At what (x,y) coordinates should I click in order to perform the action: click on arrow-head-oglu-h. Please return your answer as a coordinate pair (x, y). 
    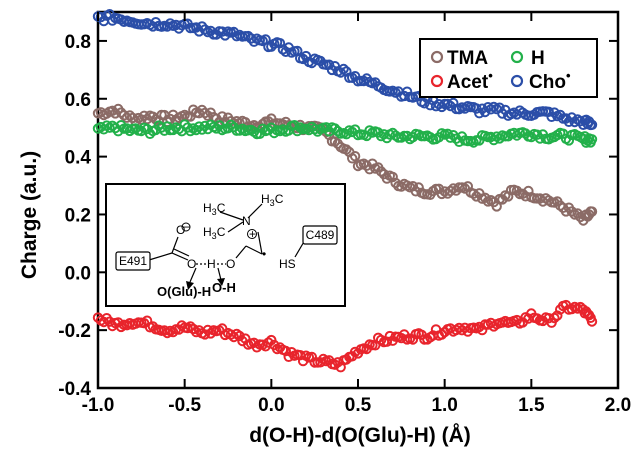
    Looking at the image, I should click on (190, 285).